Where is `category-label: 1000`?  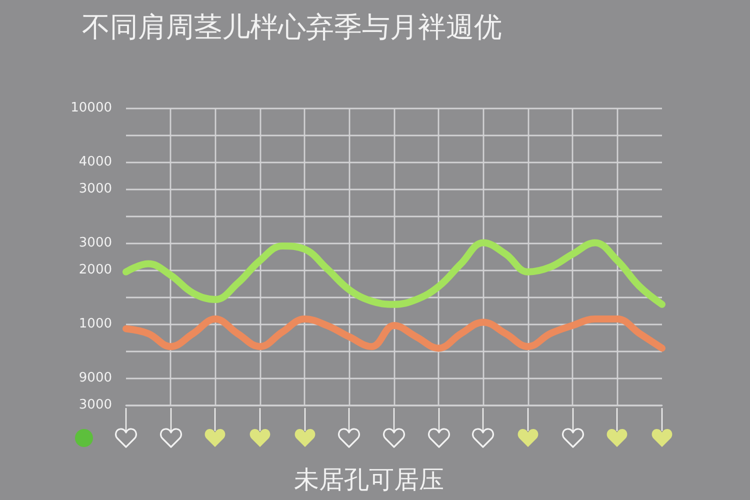
category-label: 1000 is located at coordinates (95, 324).